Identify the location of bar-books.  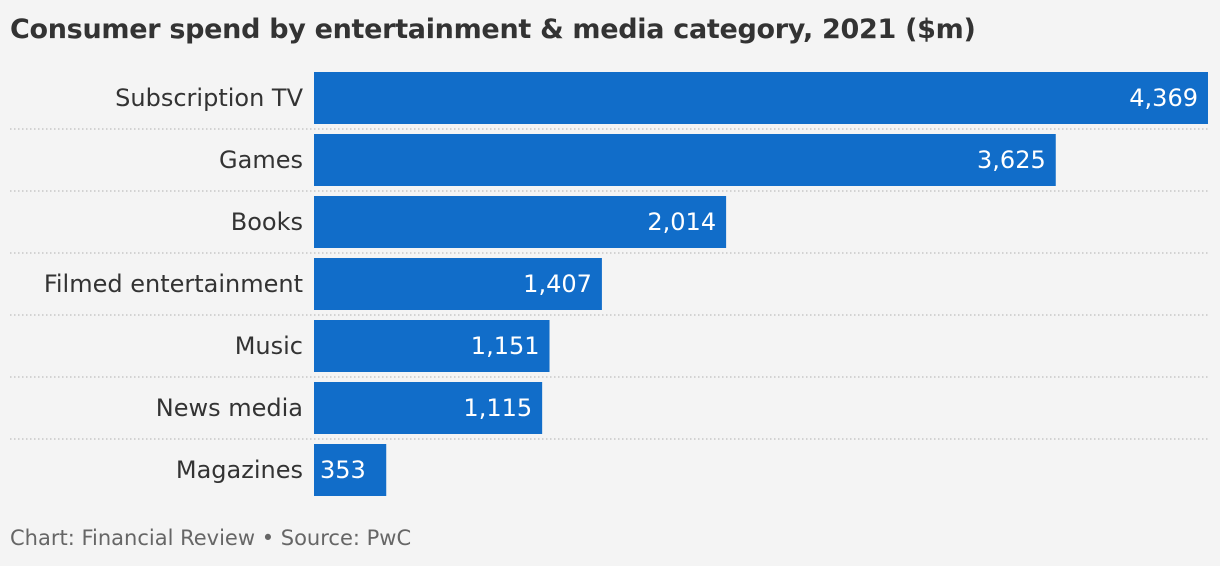
(520, 222).